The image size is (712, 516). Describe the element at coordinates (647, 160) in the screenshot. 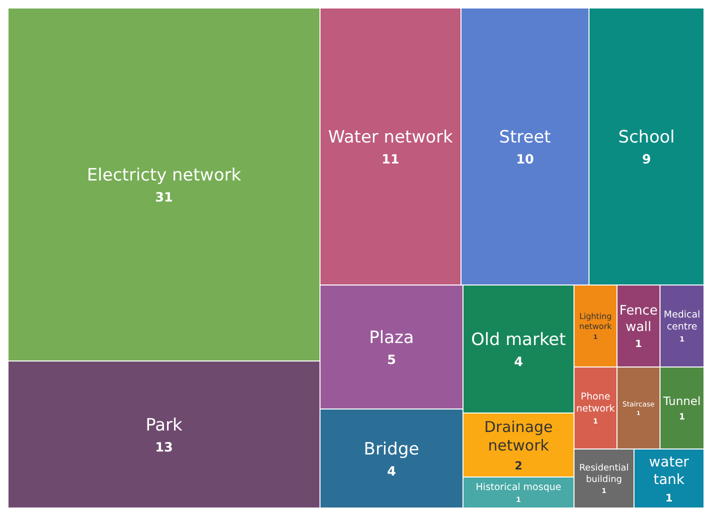

I see `data-label: 9` at that location.